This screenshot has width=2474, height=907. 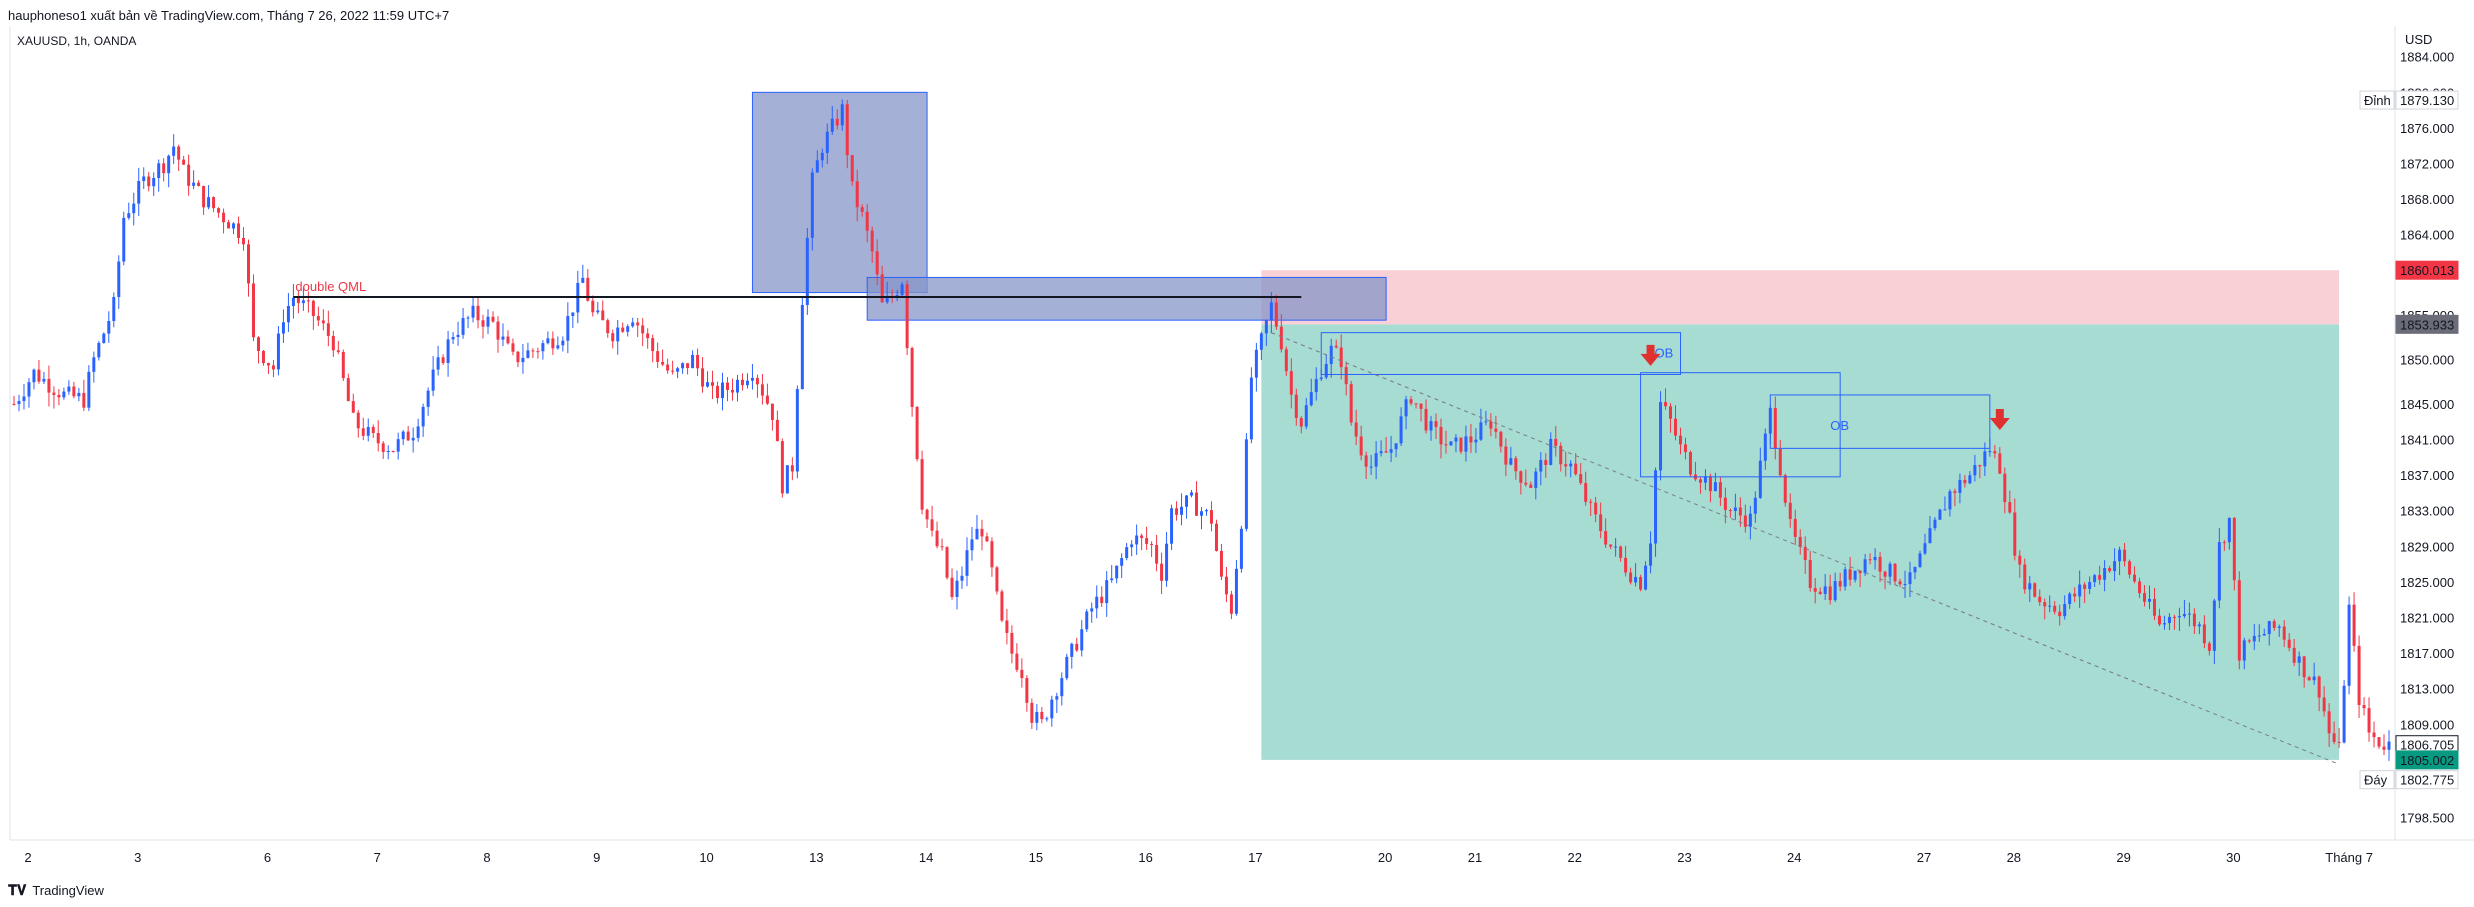 I want to click on footer-brand: 𝐓𝐕 TradingView, so click(x=56, y=890).